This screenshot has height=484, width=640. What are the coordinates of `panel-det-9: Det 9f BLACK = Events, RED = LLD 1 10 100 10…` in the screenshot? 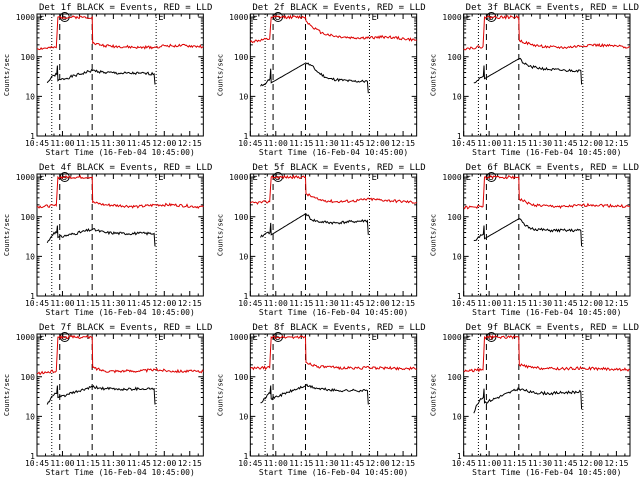 It's located at (534, 400).